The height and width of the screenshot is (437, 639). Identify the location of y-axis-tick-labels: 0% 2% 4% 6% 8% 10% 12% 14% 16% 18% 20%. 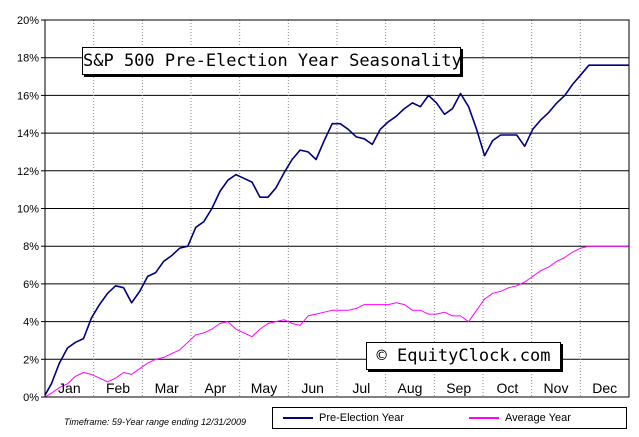
(28, 209).